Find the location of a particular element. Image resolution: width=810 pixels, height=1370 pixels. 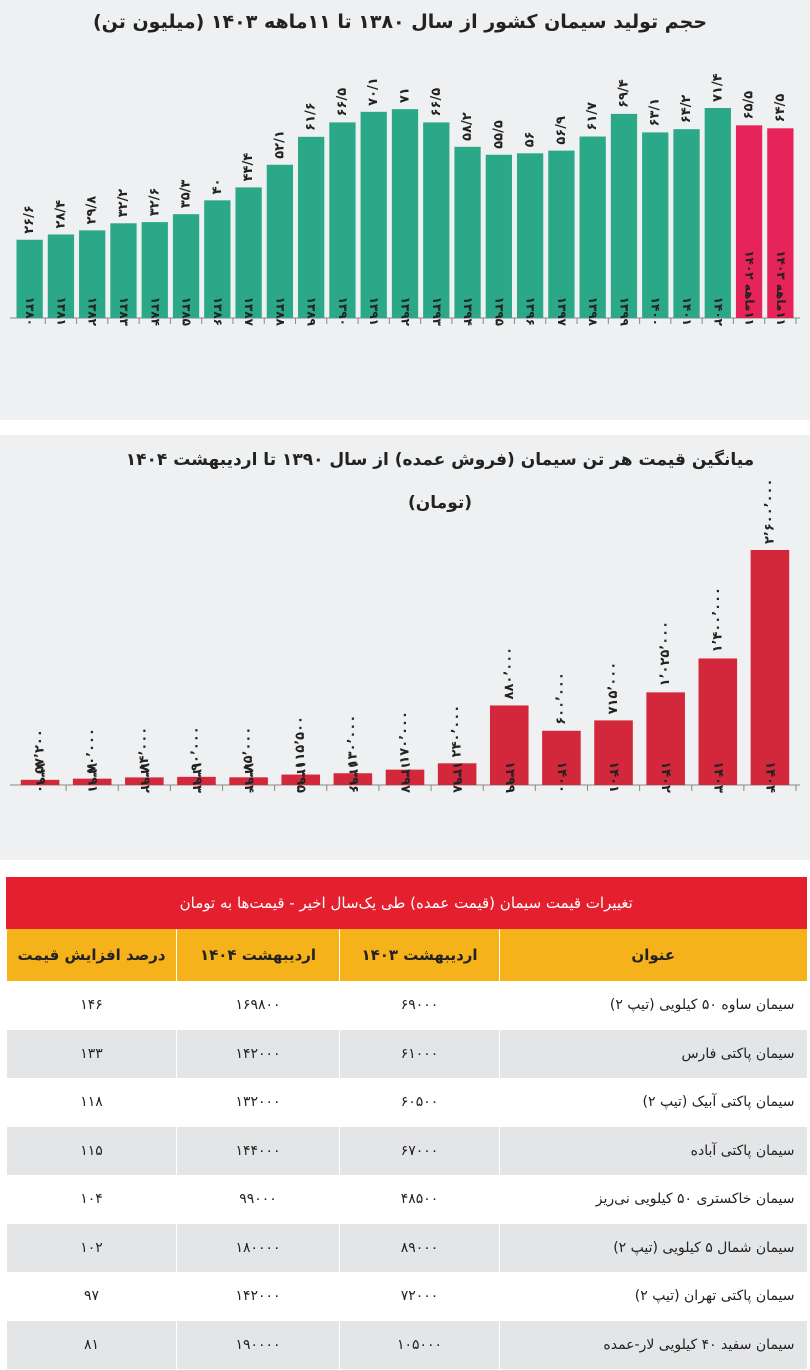

value-label: ۲٬۶۰۰٬۰۰۰ is located at coordinates (769, 511).